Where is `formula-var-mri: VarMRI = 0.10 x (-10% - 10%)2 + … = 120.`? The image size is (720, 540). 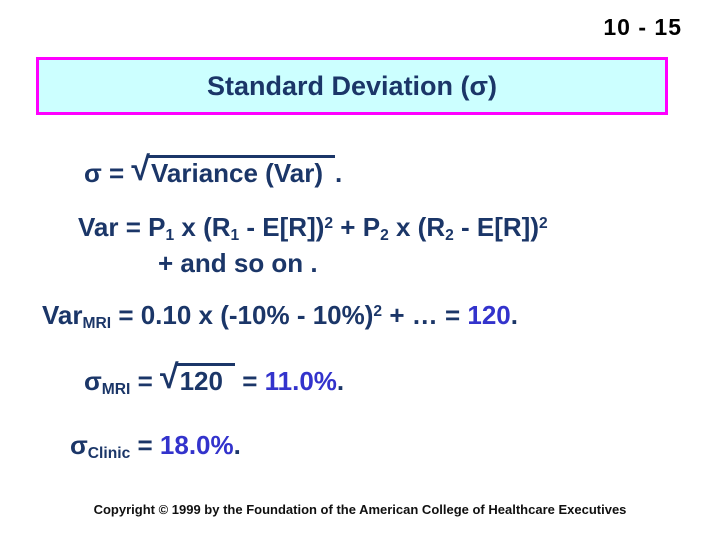
formula-var-mri: VarMRI = 0.10 x (-10% - 10%)2 + … = 120. is located at coordinates (280, 315).